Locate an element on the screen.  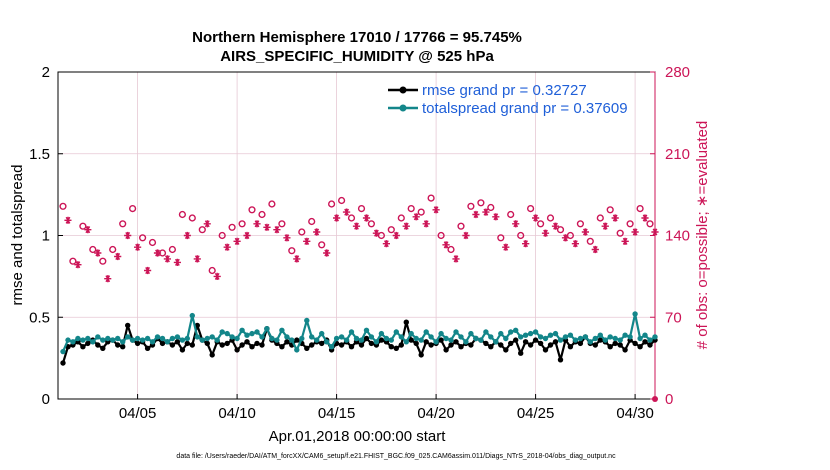
y-axis-right: 0 70 140 210 280 is located at coordinates (670, 236).